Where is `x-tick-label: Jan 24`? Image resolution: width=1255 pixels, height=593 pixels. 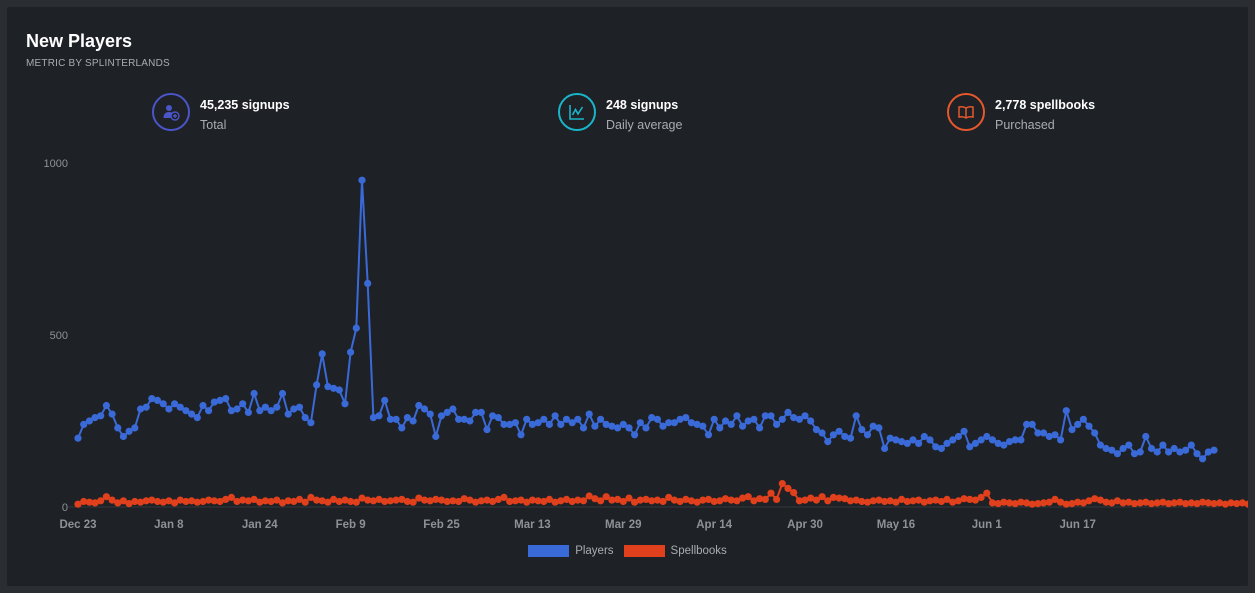
x-tick-label: Jan 24 is located at coordinates (260, 525).